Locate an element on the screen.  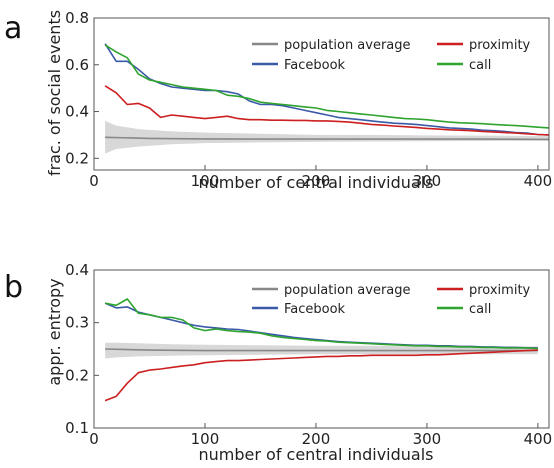
confidence-band is located at coordinates (327, 137).